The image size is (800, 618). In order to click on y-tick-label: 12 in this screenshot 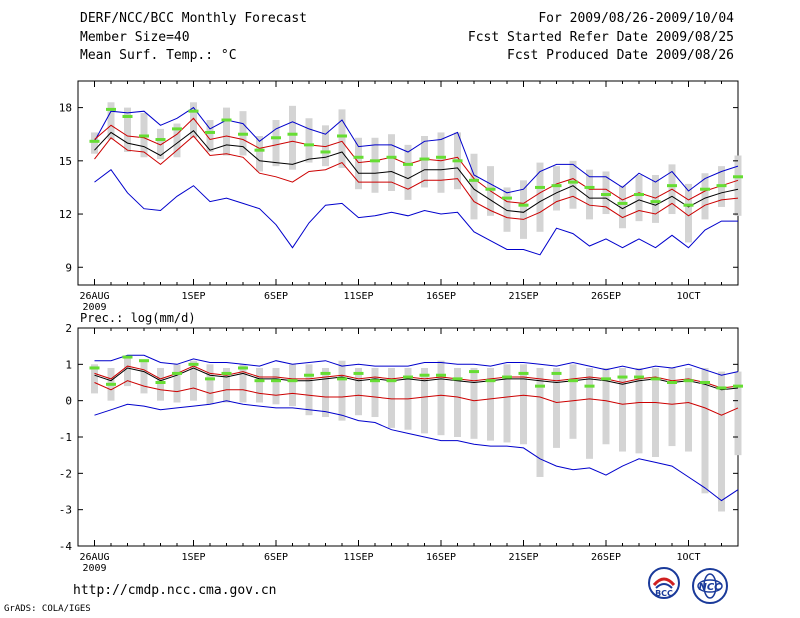, I will do `click(65, 214)`.